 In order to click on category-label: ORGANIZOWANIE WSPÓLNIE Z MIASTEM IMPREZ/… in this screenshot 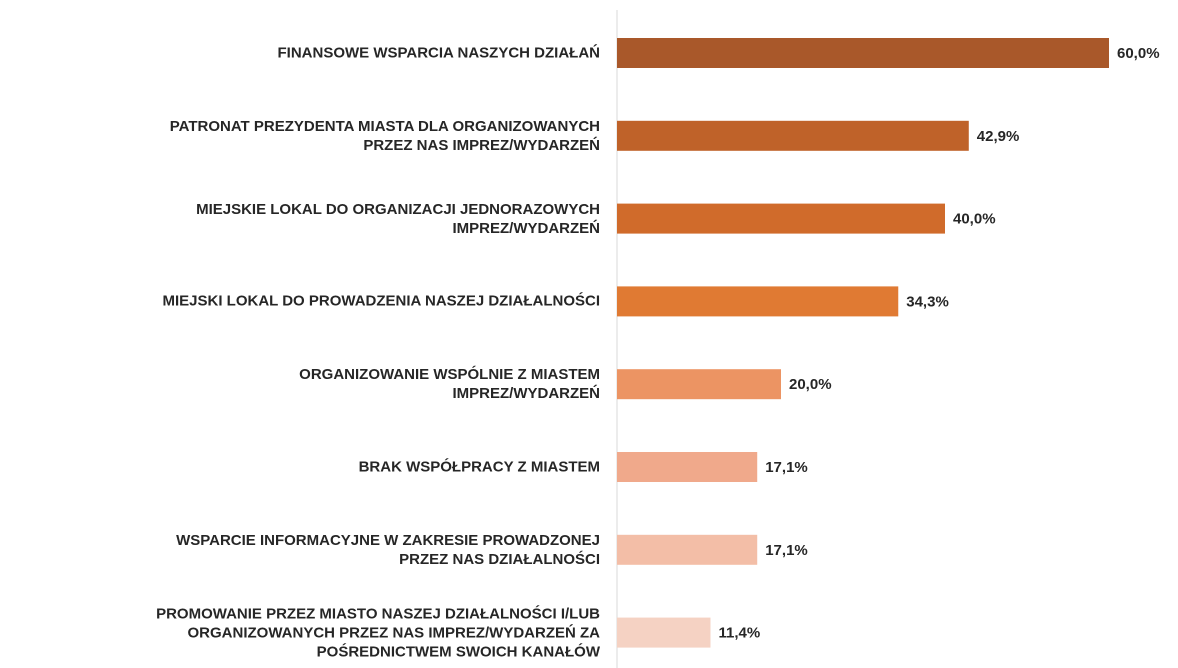, I will do `click(449, 384)`.